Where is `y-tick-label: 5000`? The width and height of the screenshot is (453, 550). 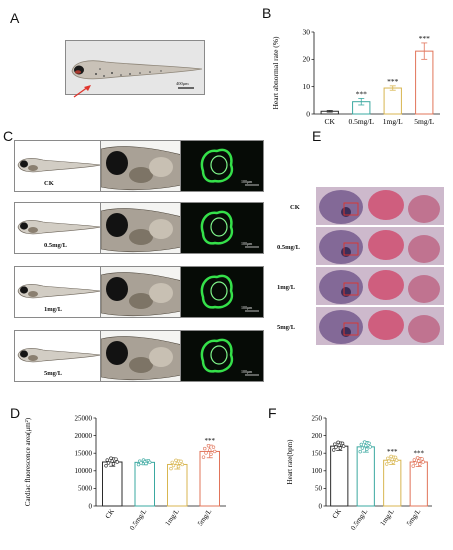
y-tick-label: 5000 is located at coordinates (85, 489).